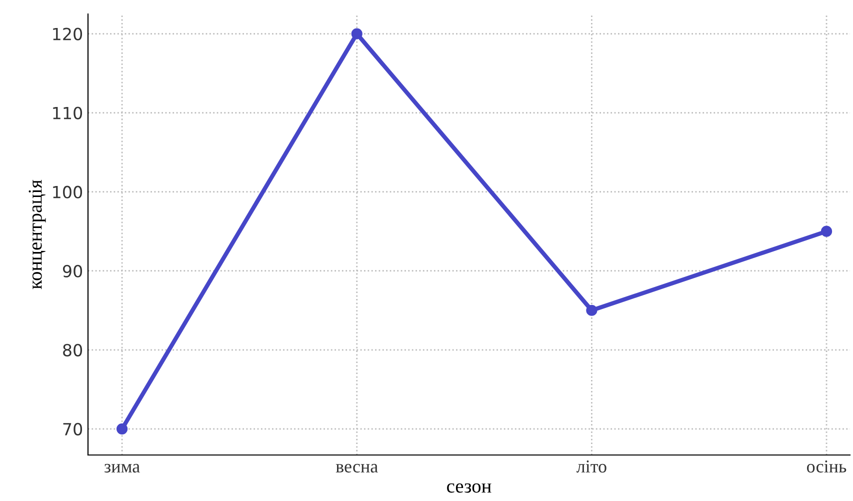 The width and height of the screenshot is (853, 501). Describe the element at coordinates (591, 466) in the screenshot. I see `x-tick-label: літо` at that location.